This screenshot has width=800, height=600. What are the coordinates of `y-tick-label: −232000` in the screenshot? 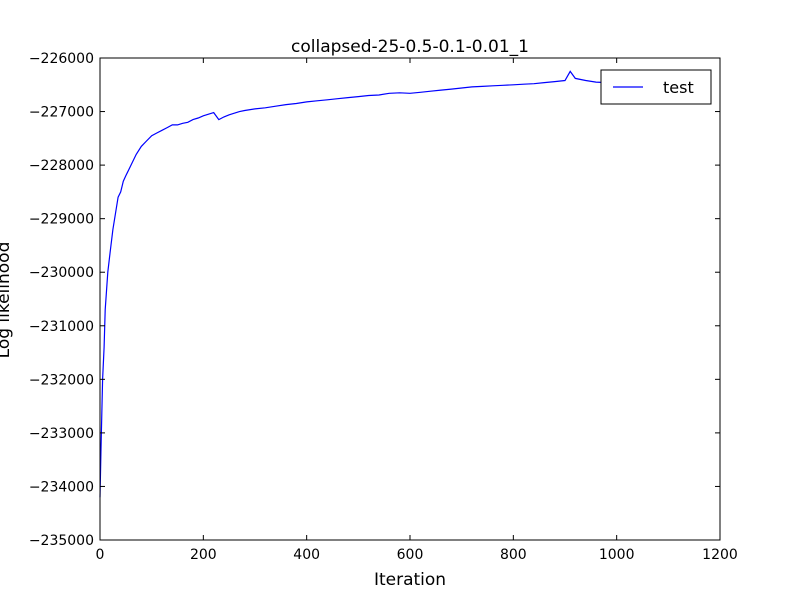 It's located at (61, 380).